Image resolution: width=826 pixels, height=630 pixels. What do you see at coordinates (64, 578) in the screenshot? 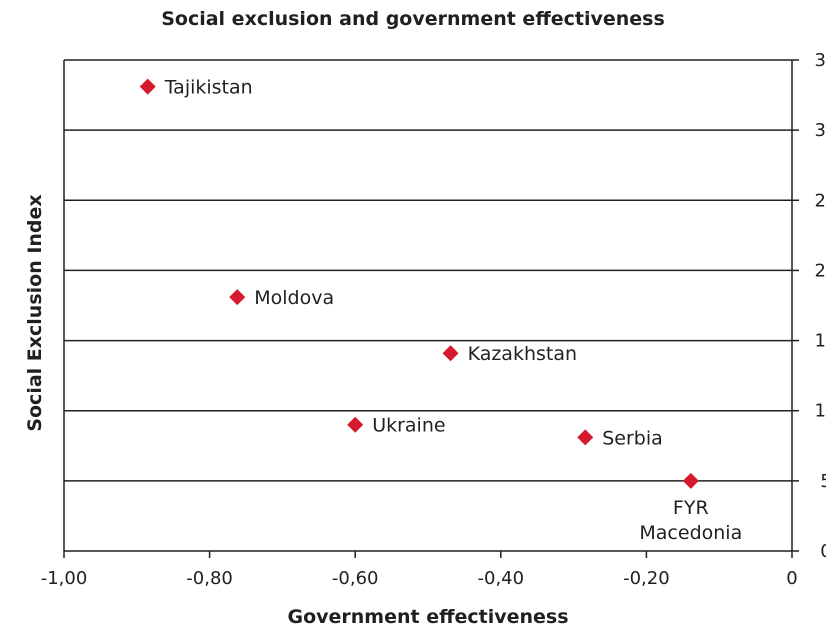
I see `x-tick-label: -1,00` at bounding box center [64, 578].